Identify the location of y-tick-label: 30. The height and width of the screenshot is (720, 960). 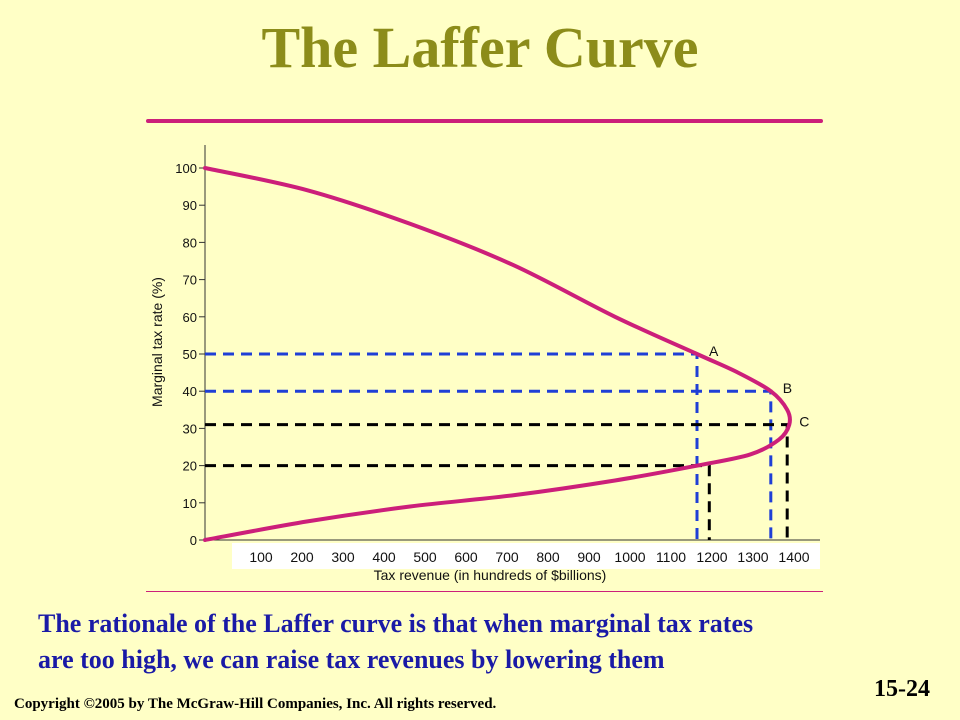
(190, 428).